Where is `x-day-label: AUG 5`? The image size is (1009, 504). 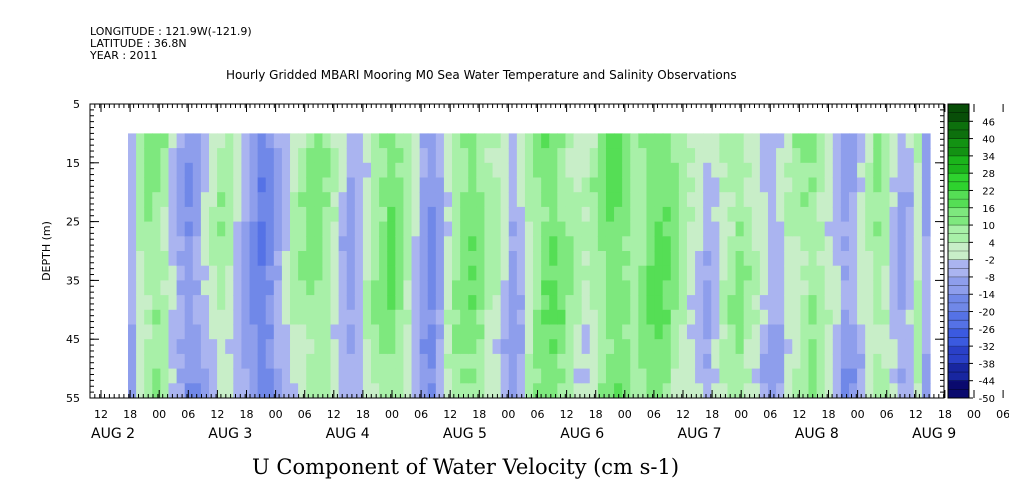 x-day-label: AUG 5 is located at coordinates (465, 434).